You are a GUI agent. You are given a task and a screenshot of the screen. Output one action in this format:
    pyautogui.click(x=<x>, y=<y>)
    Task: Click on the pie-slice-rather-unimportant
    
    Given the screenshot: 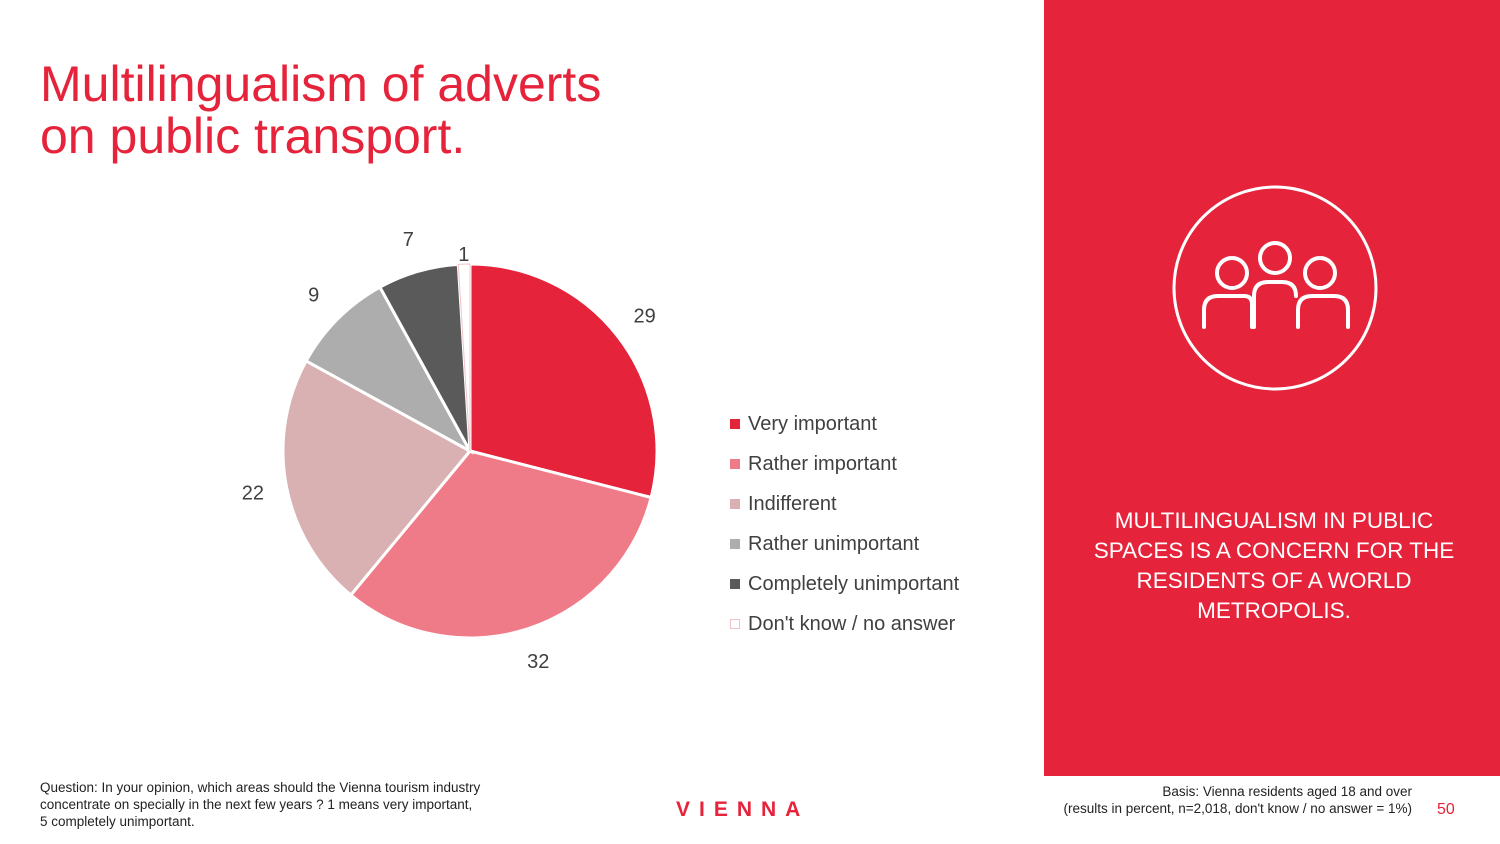 What is the action you would take?
    pyautogui.click(x=389, y=370)
    